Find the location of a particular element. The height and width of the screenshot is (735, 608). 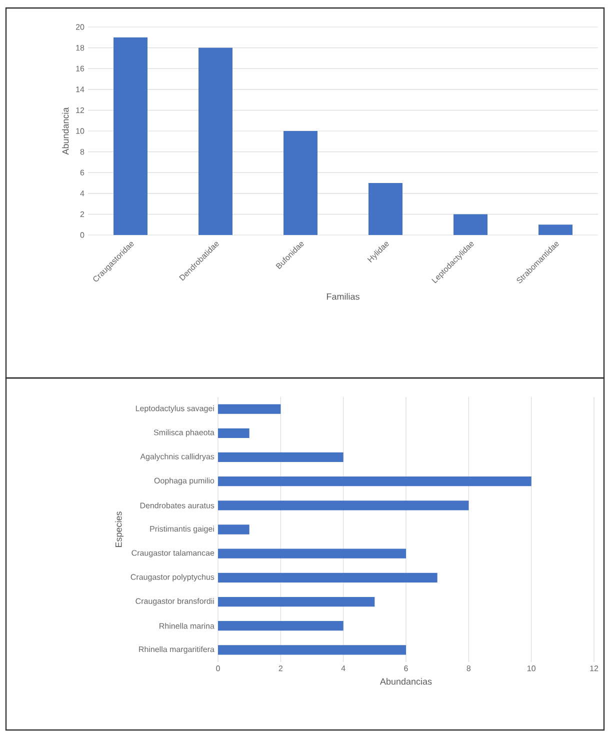

y-tick-label: Agalychnis callidryas is located at coordinates (177, 457).